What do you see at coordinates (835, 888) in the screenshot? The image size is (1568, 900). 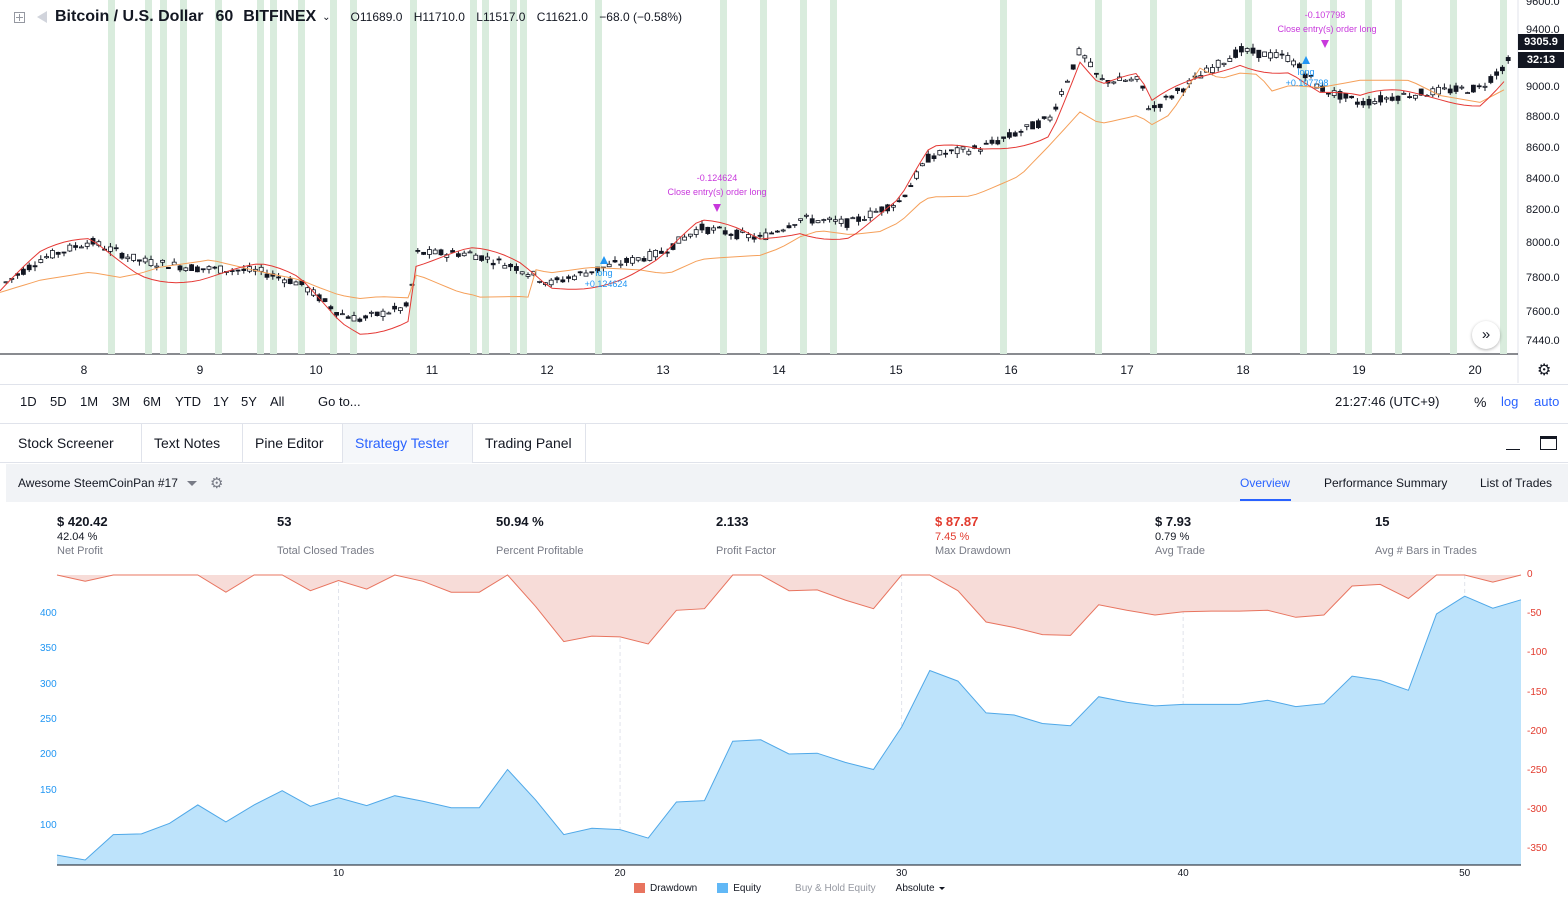 I see `legend-buy-hold: Buy & Hold Equity` at bounding box center [835, 888].